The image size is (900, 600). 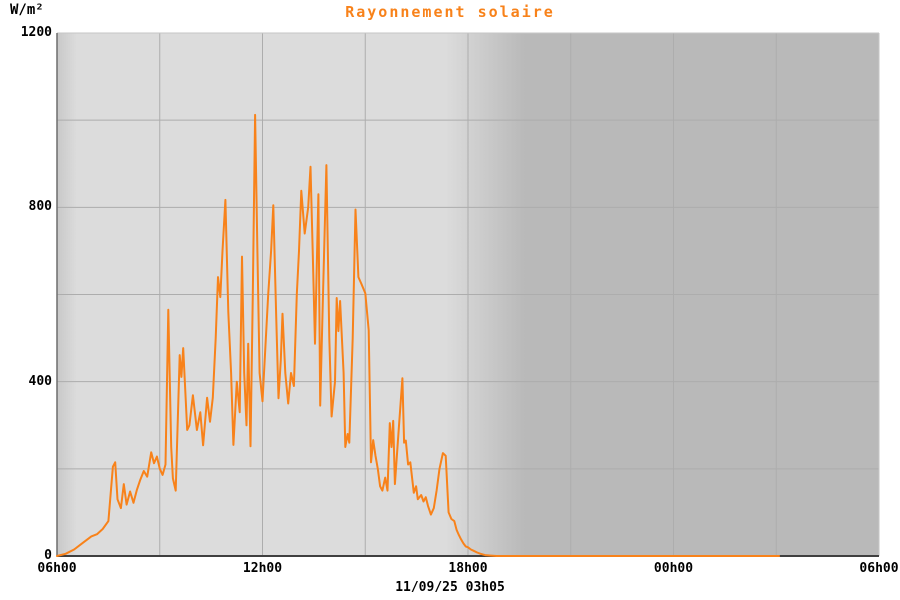 What do you see at coordinates (40, 381) in the screenshot?
I see `y-tick-label: 400` at bounding box center [40, 381].